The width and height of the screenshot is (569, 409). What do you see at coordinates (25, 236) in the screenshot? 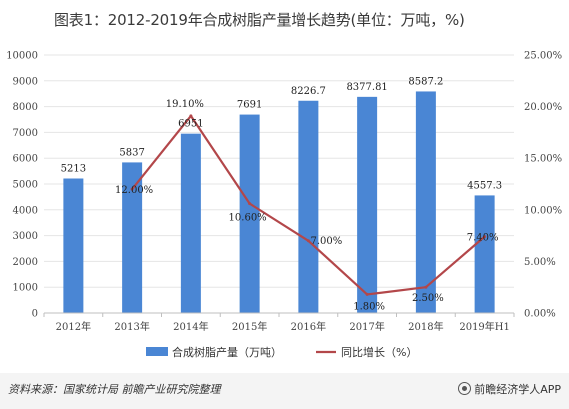
I see `y-tick-label: 3000` at bounding box center [25, 236].